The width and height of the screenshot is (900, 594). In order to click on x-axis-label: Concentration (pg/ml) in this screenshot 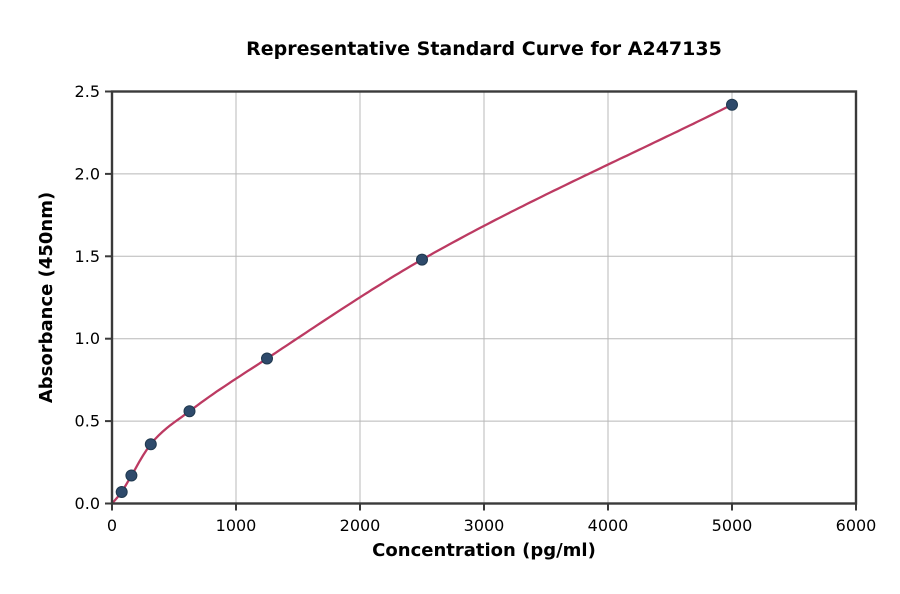, I will do `click(484, 550)`.